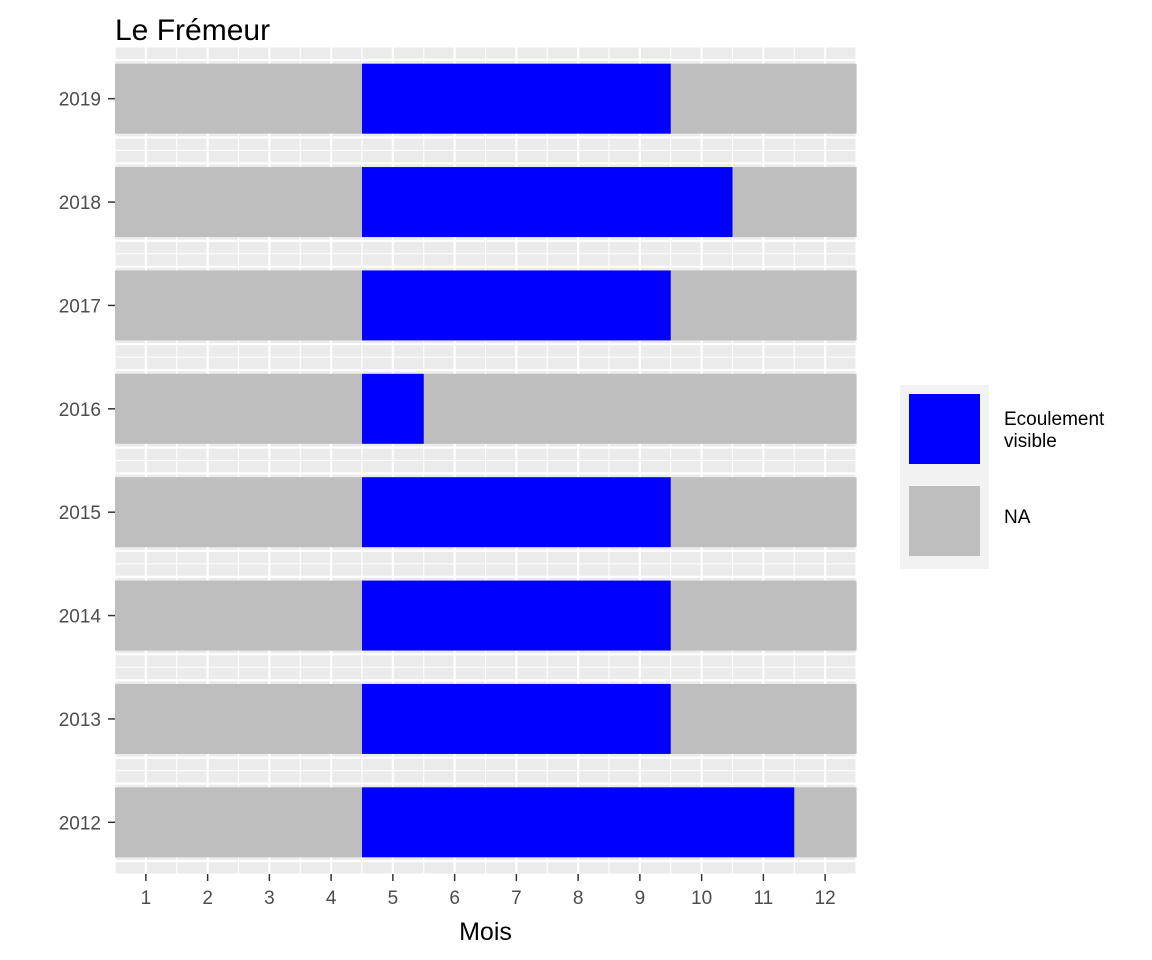  What do you see at coordinates (944, 429) in the screenshot?
I see `legend-swatch` at bounding box center [944, 429].